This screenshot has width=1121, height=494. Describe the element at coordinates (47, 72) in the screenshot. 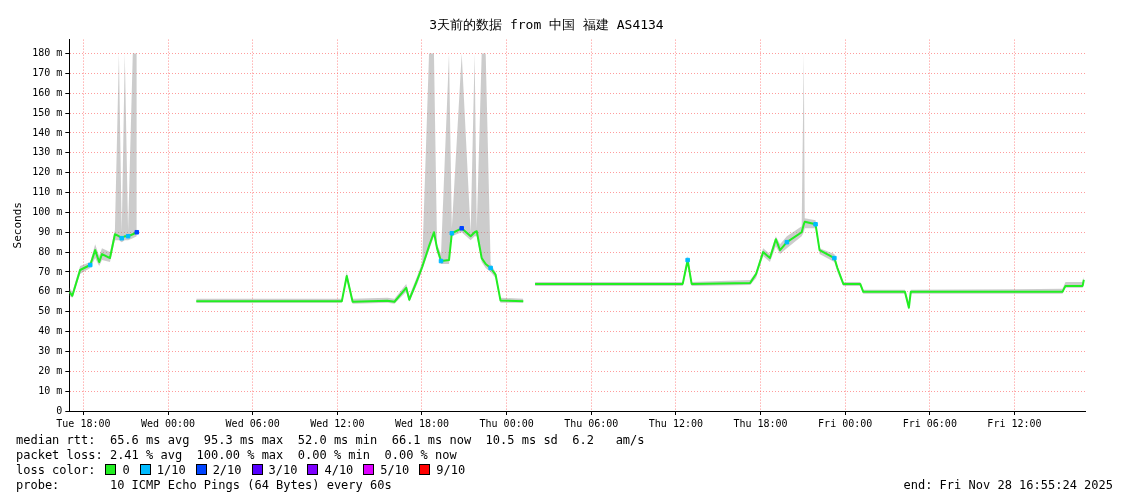

I see `y-tick-label: 170 m` at that location.